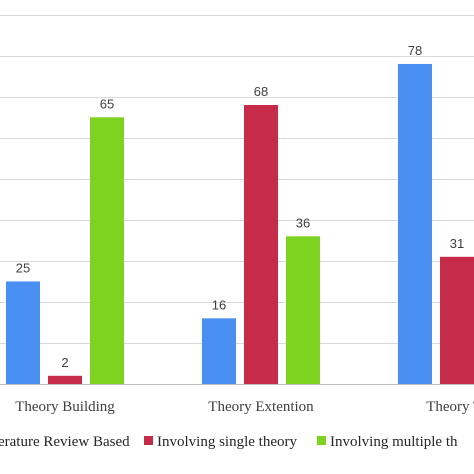 This screenshot has width=474, height=474. What do you see at coordinates (303, 222) in the screenshot?
I see `data-label: 36` at bounding box center [303, 222].